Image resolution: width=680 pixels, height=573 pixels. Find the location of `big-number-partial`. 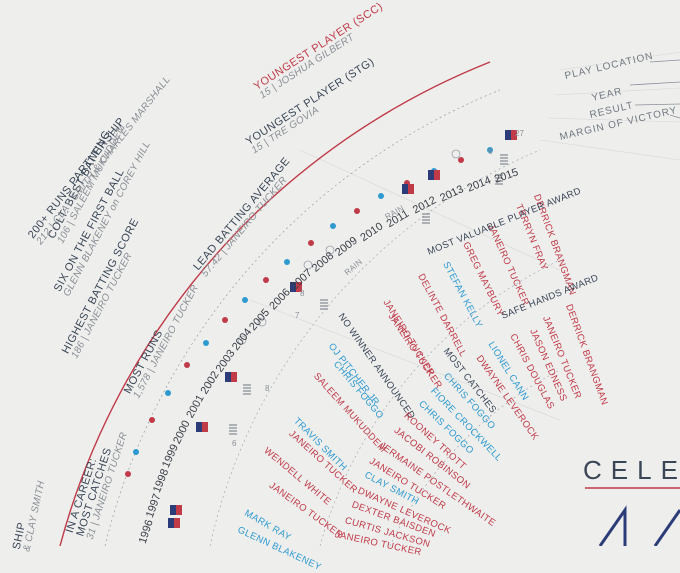

big-number-partial is located at coordinates (639, 525).